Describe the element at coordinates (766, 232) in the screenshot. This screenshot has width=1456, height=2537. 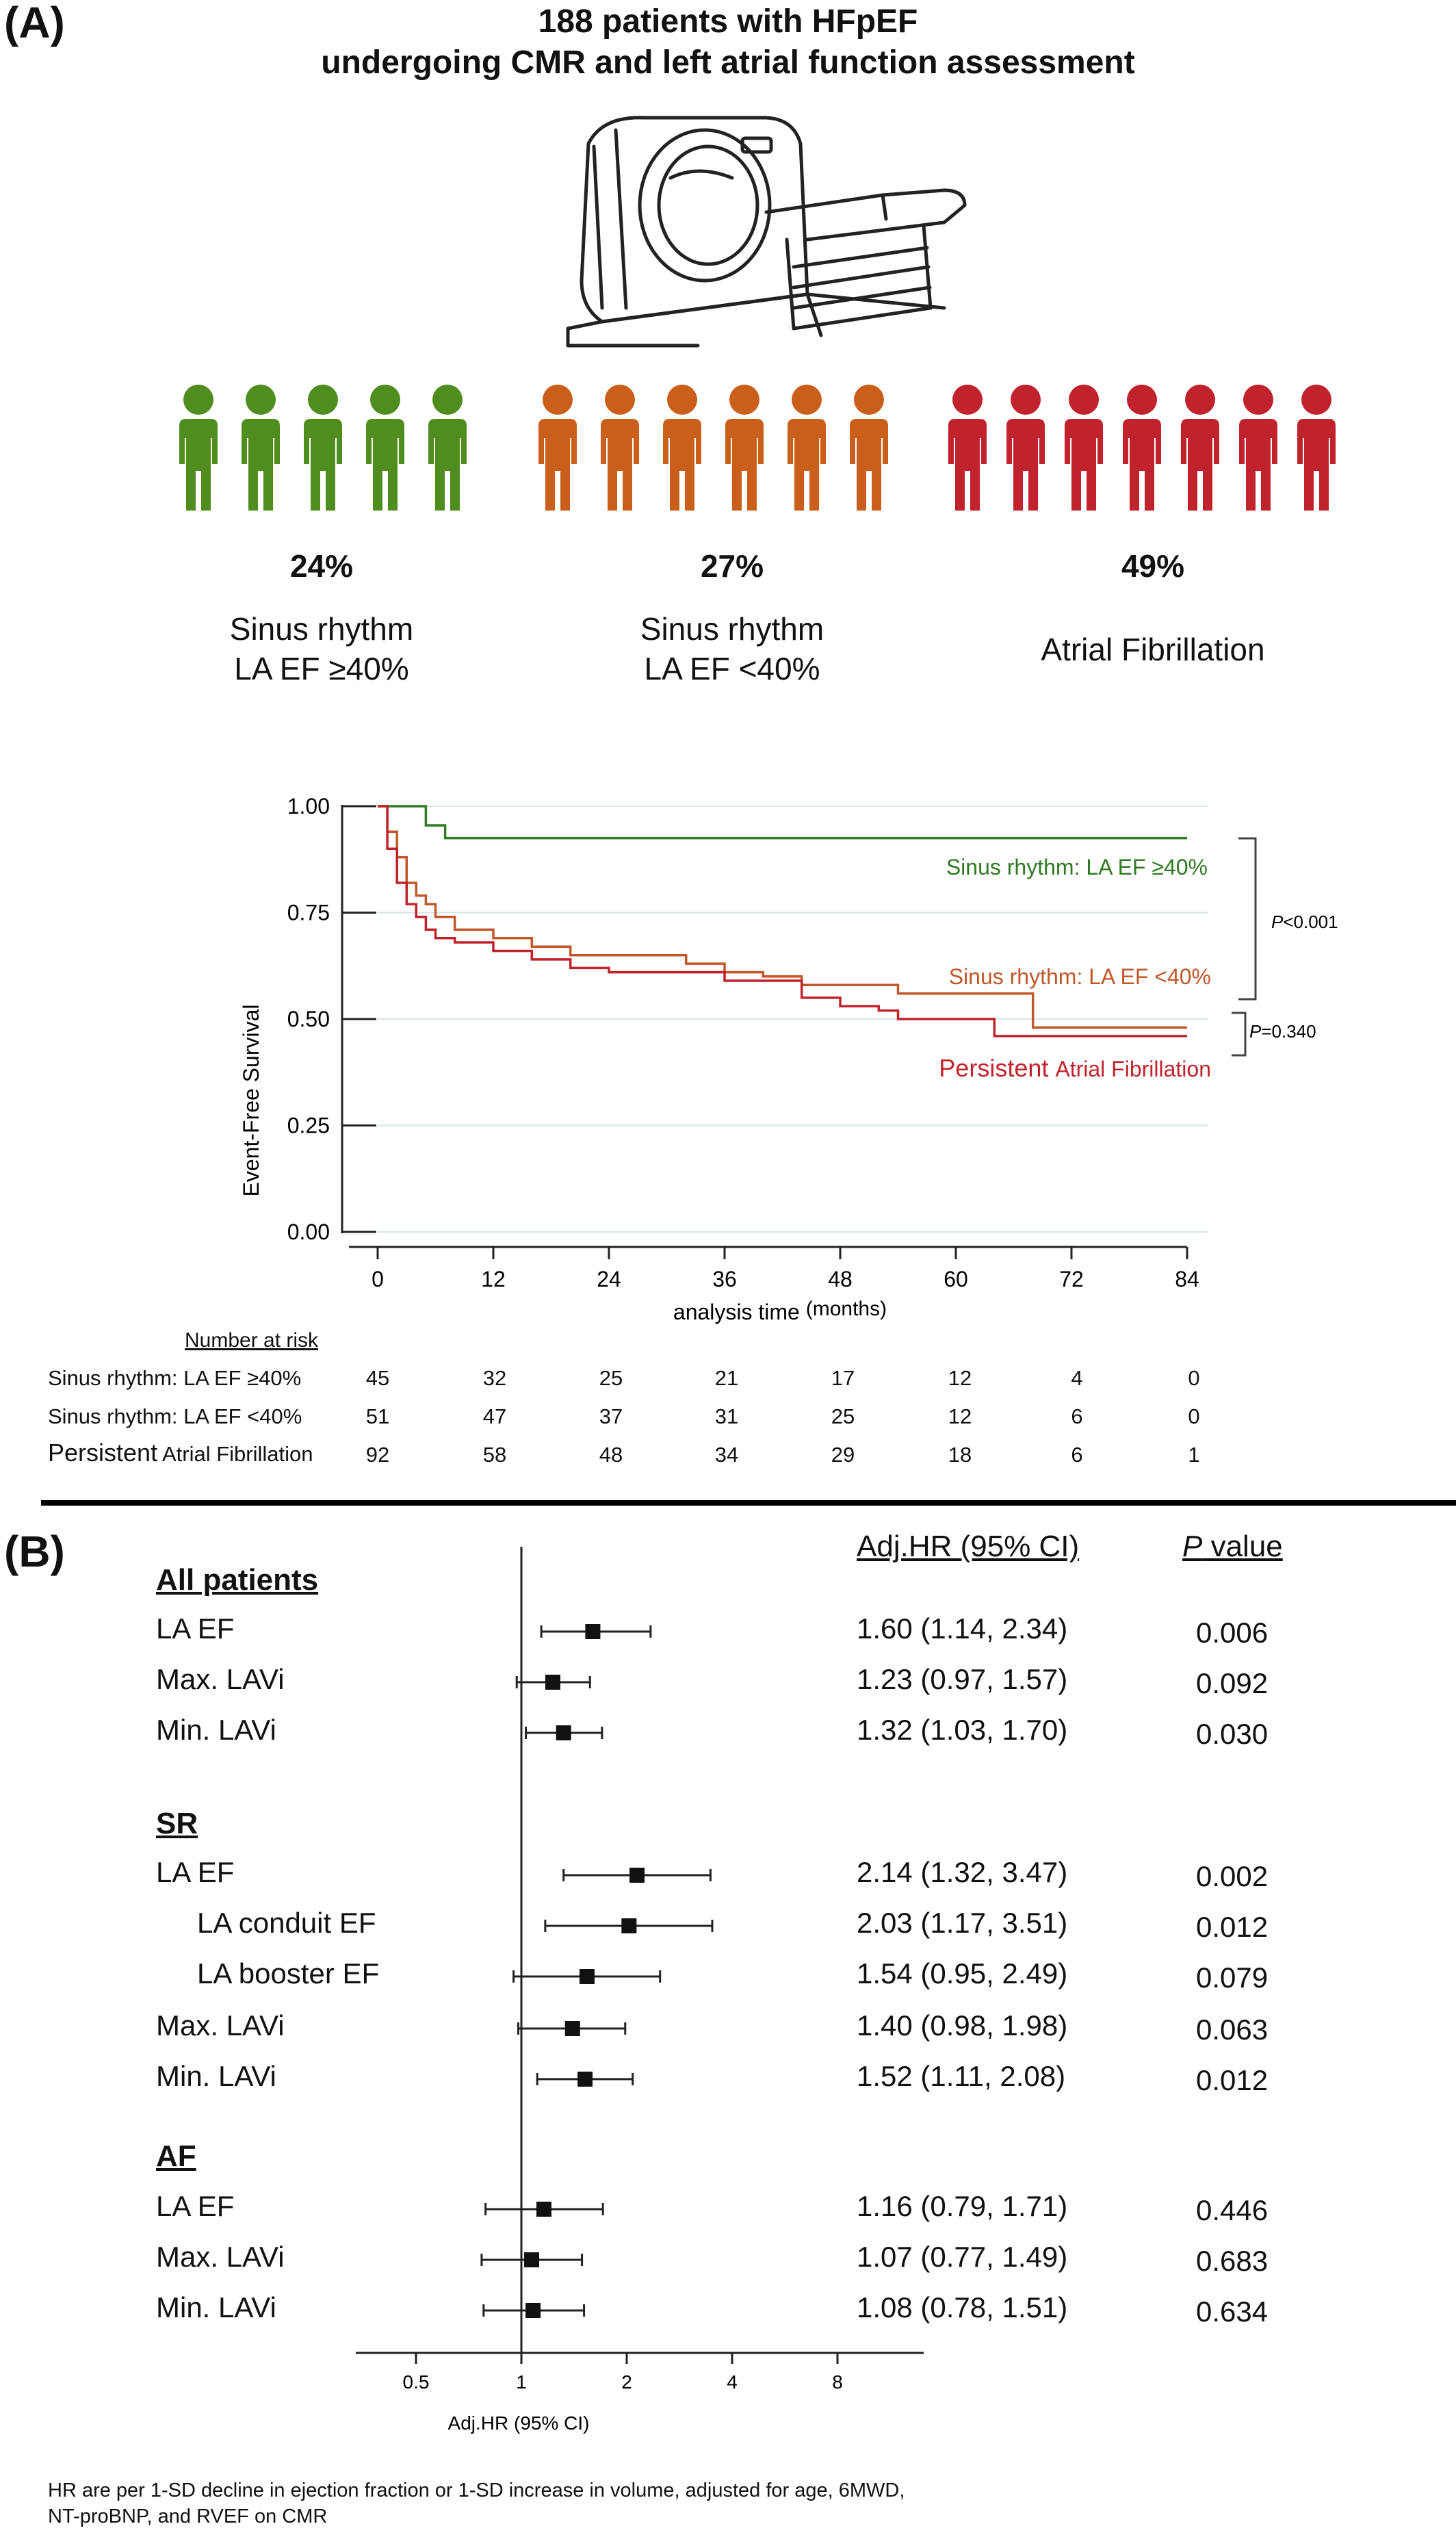
I see `mri-scanner-icon` at that location.